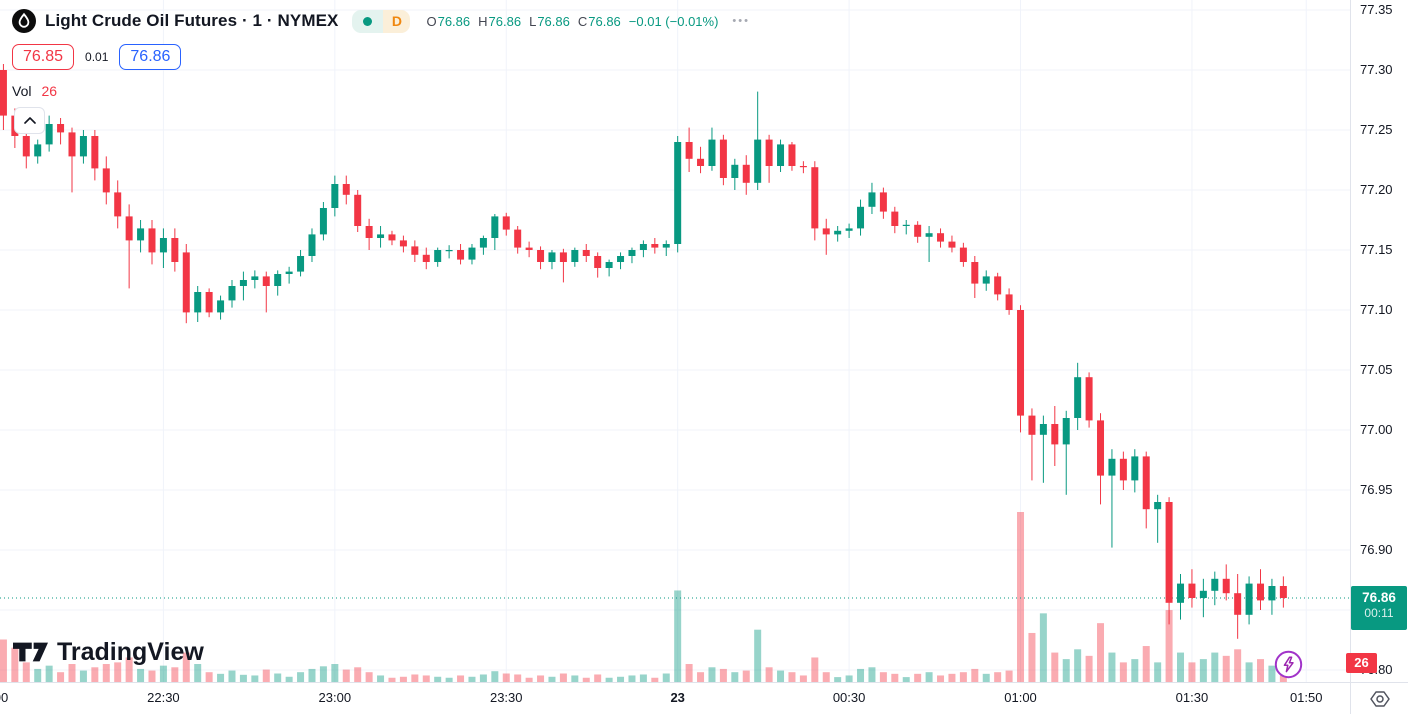 The width and height of the screenshot is (1408, 714). What do you see at coordinates (454, 21) in the screenshot?
I see `open-value: 76.86` at bounding box center [454, 21].